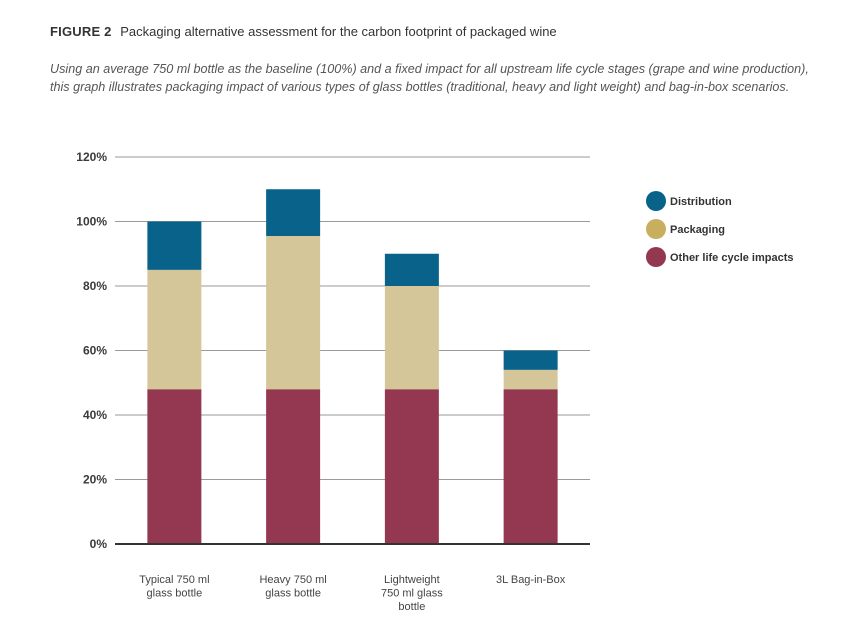 The image size is (858, 617). I want to click on legend-label: Other life cycle impacts, so click(732, 258).